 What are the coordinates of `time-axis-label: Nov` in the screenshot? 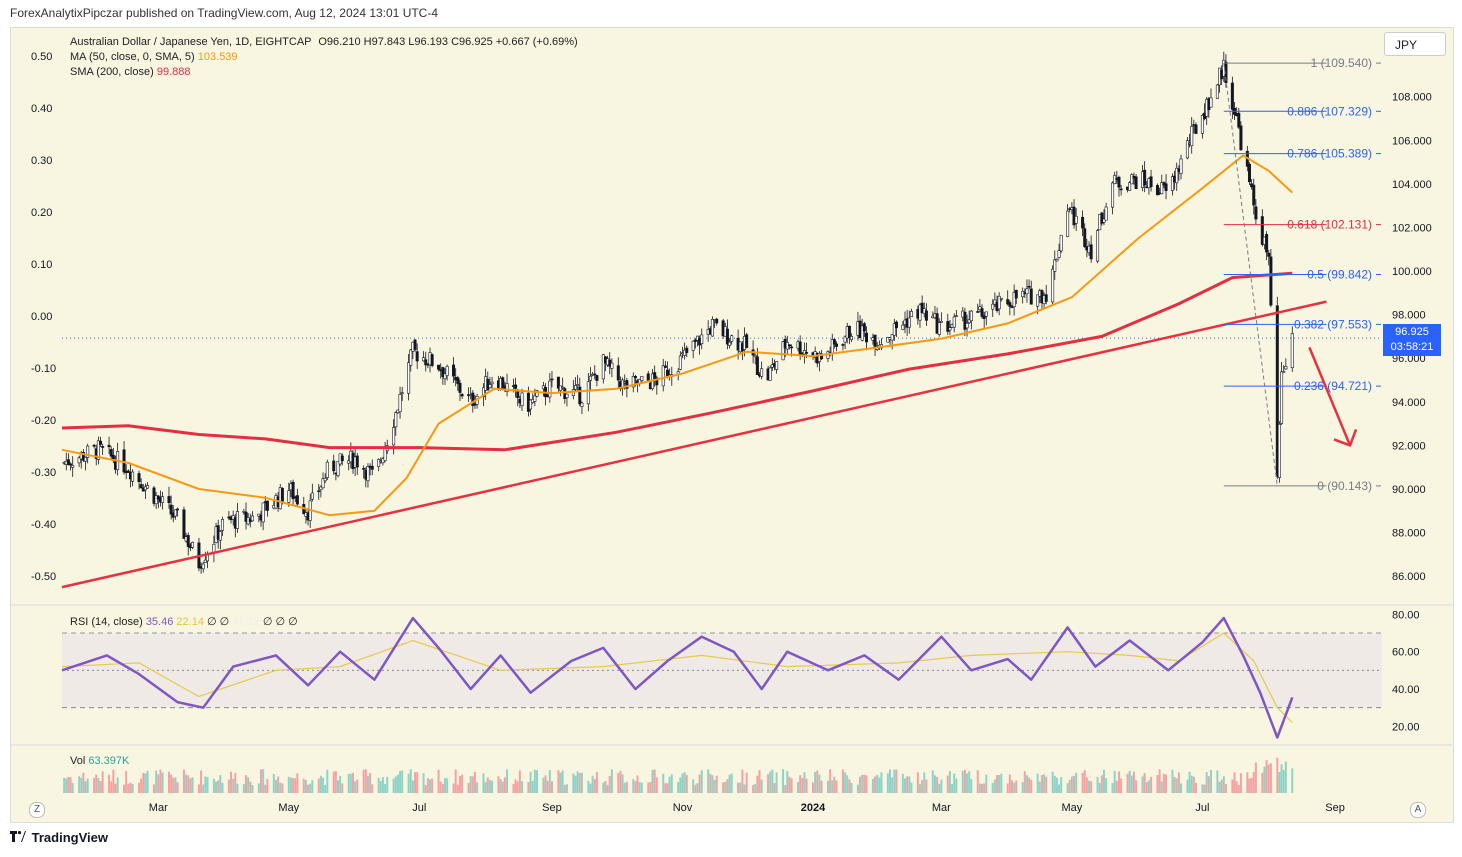 It's located at (683, 808).